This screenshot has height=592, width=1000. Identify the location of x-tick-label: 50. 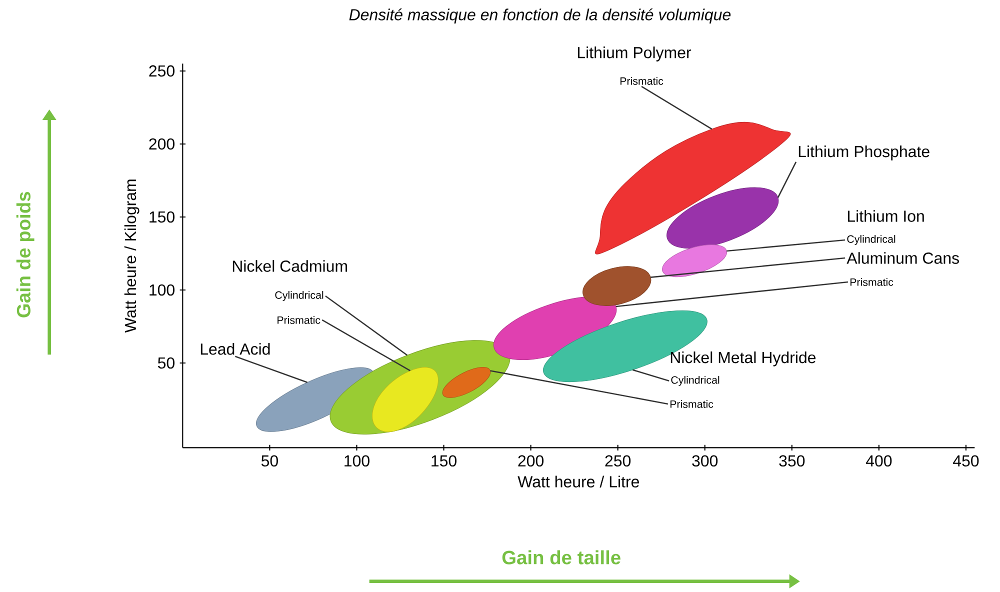
(269, 461).